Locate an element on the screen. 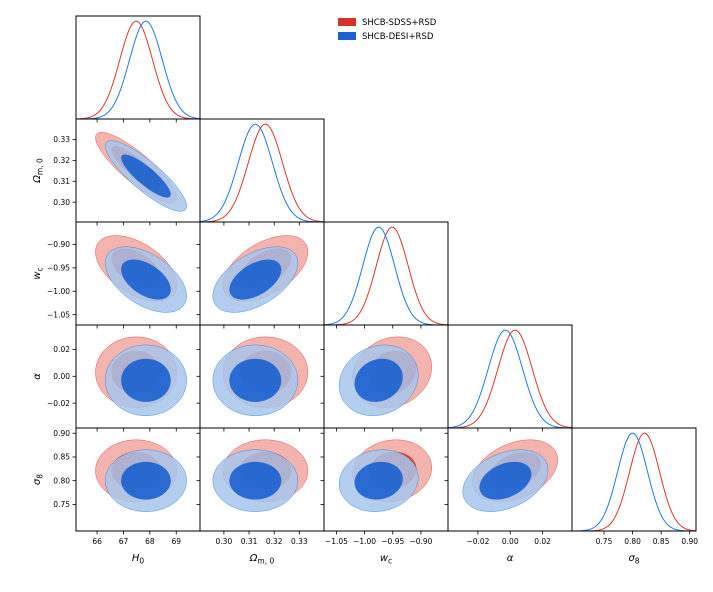 Image resolution: width=713 pixels, height=592 pixels. panel-H0-wc is located at coordinates (141, 274).